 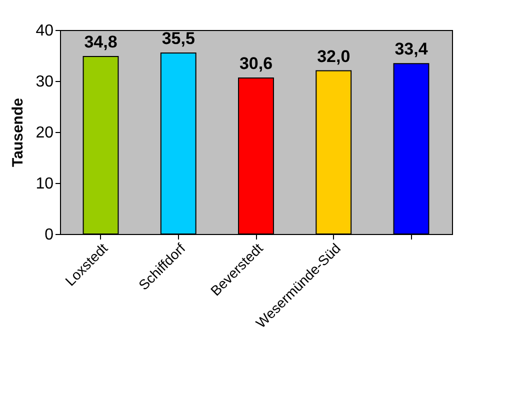 I want to click on y-tick-label: 40, so click(x=45, y=31).